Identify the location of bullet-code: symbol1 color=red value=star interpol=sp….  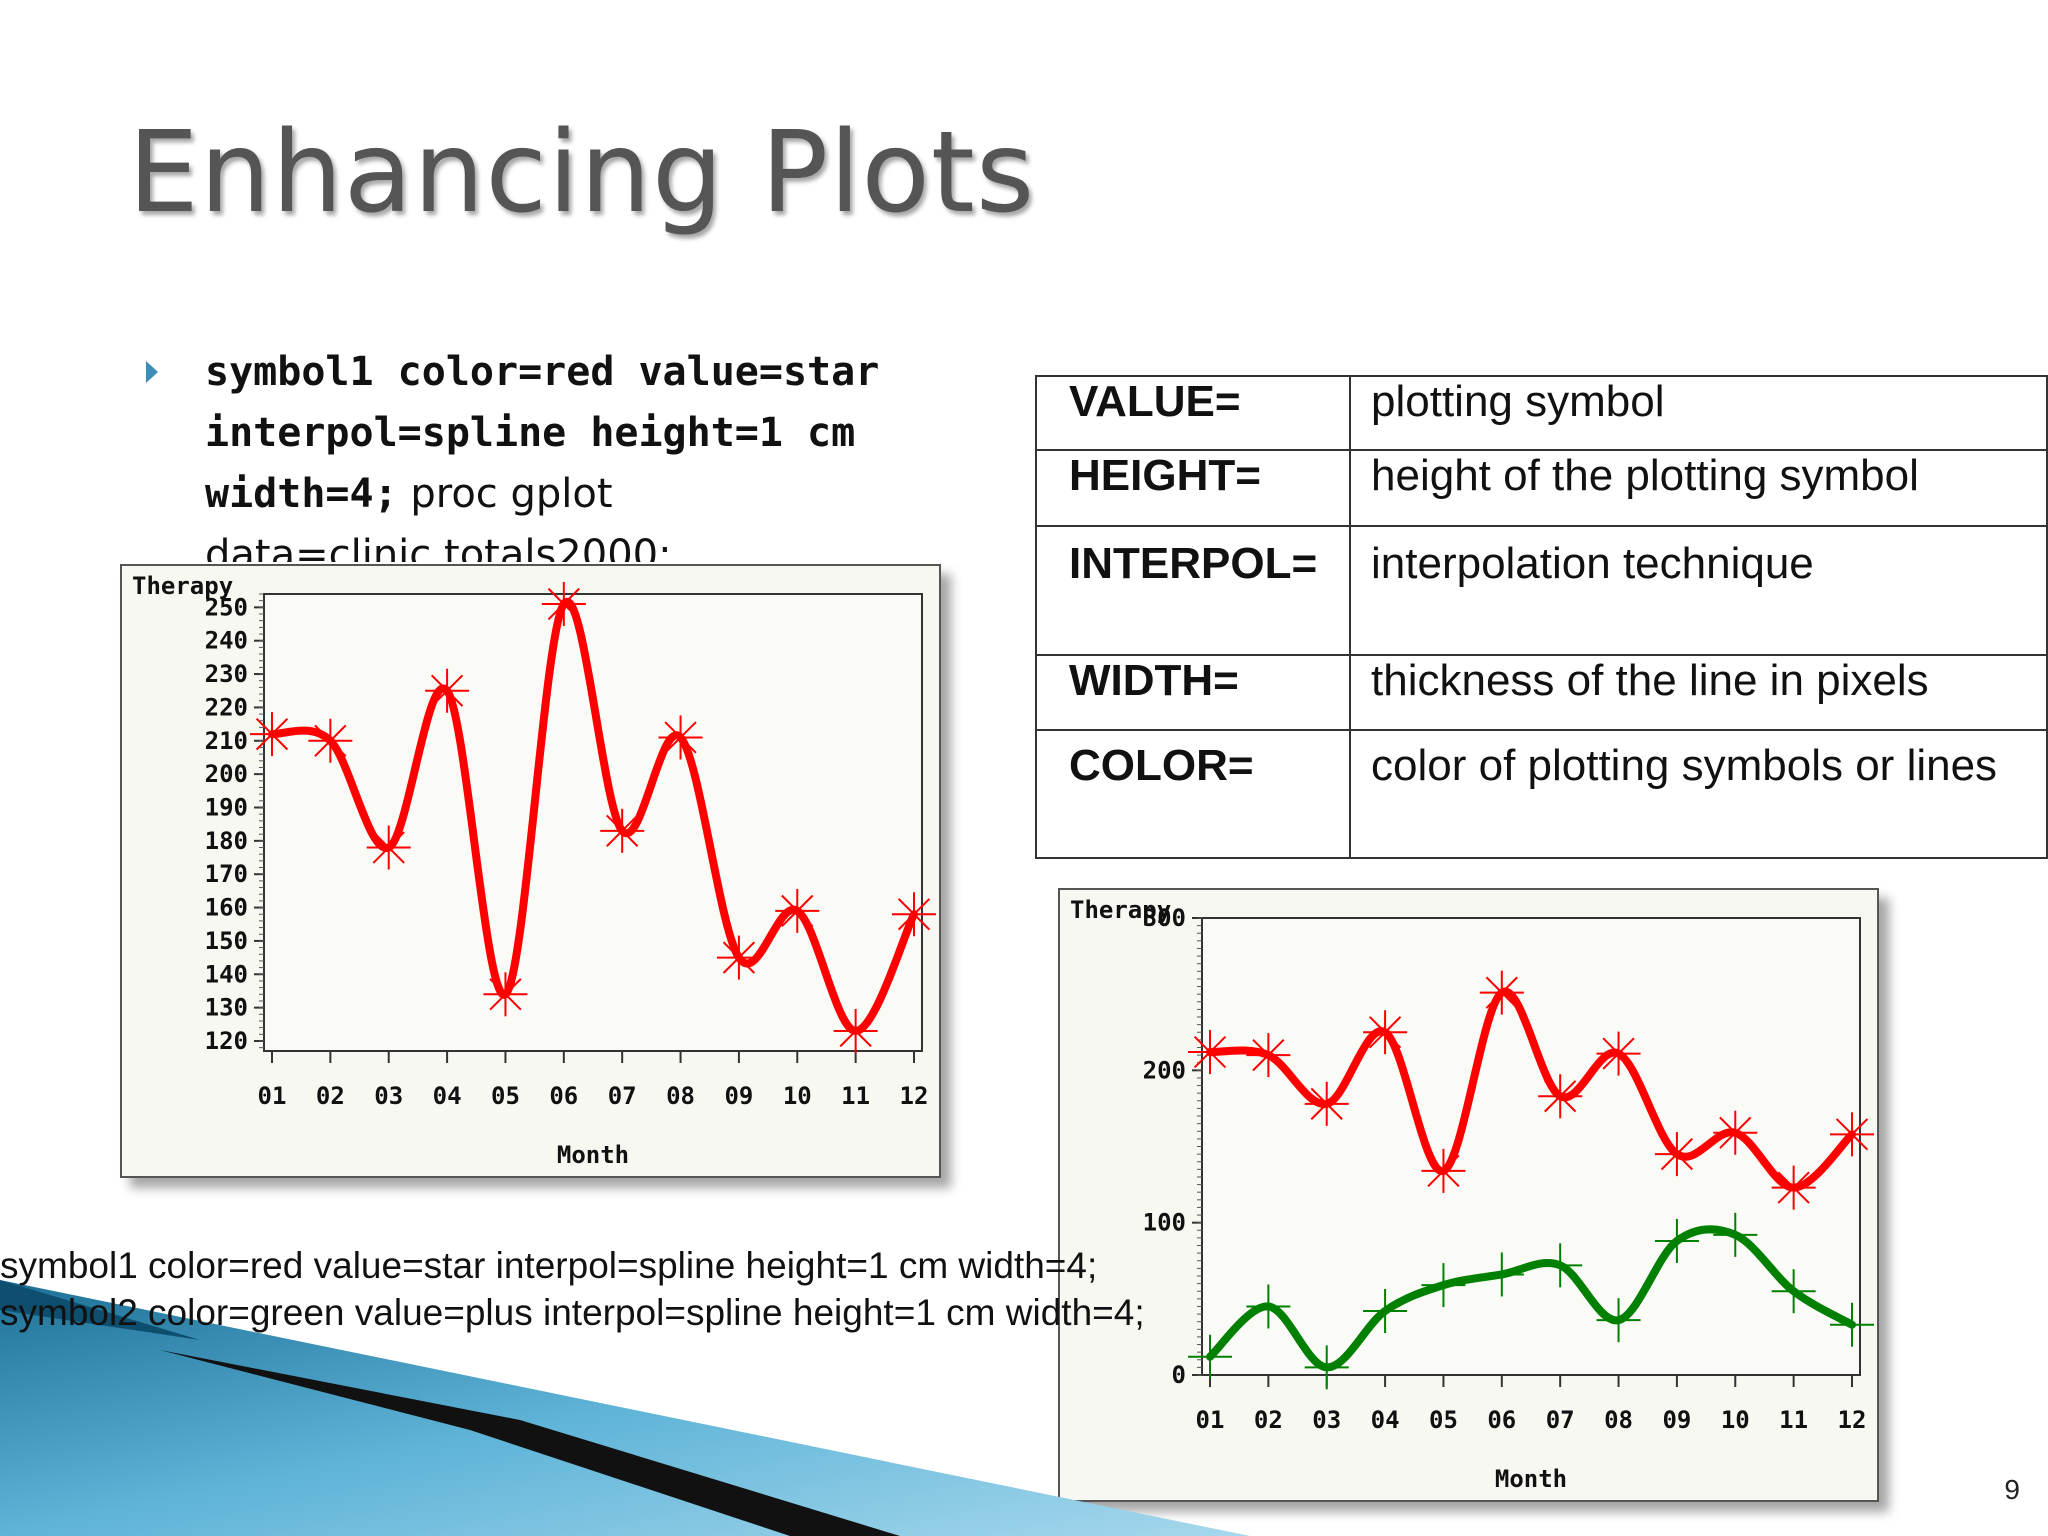
(585, 452).